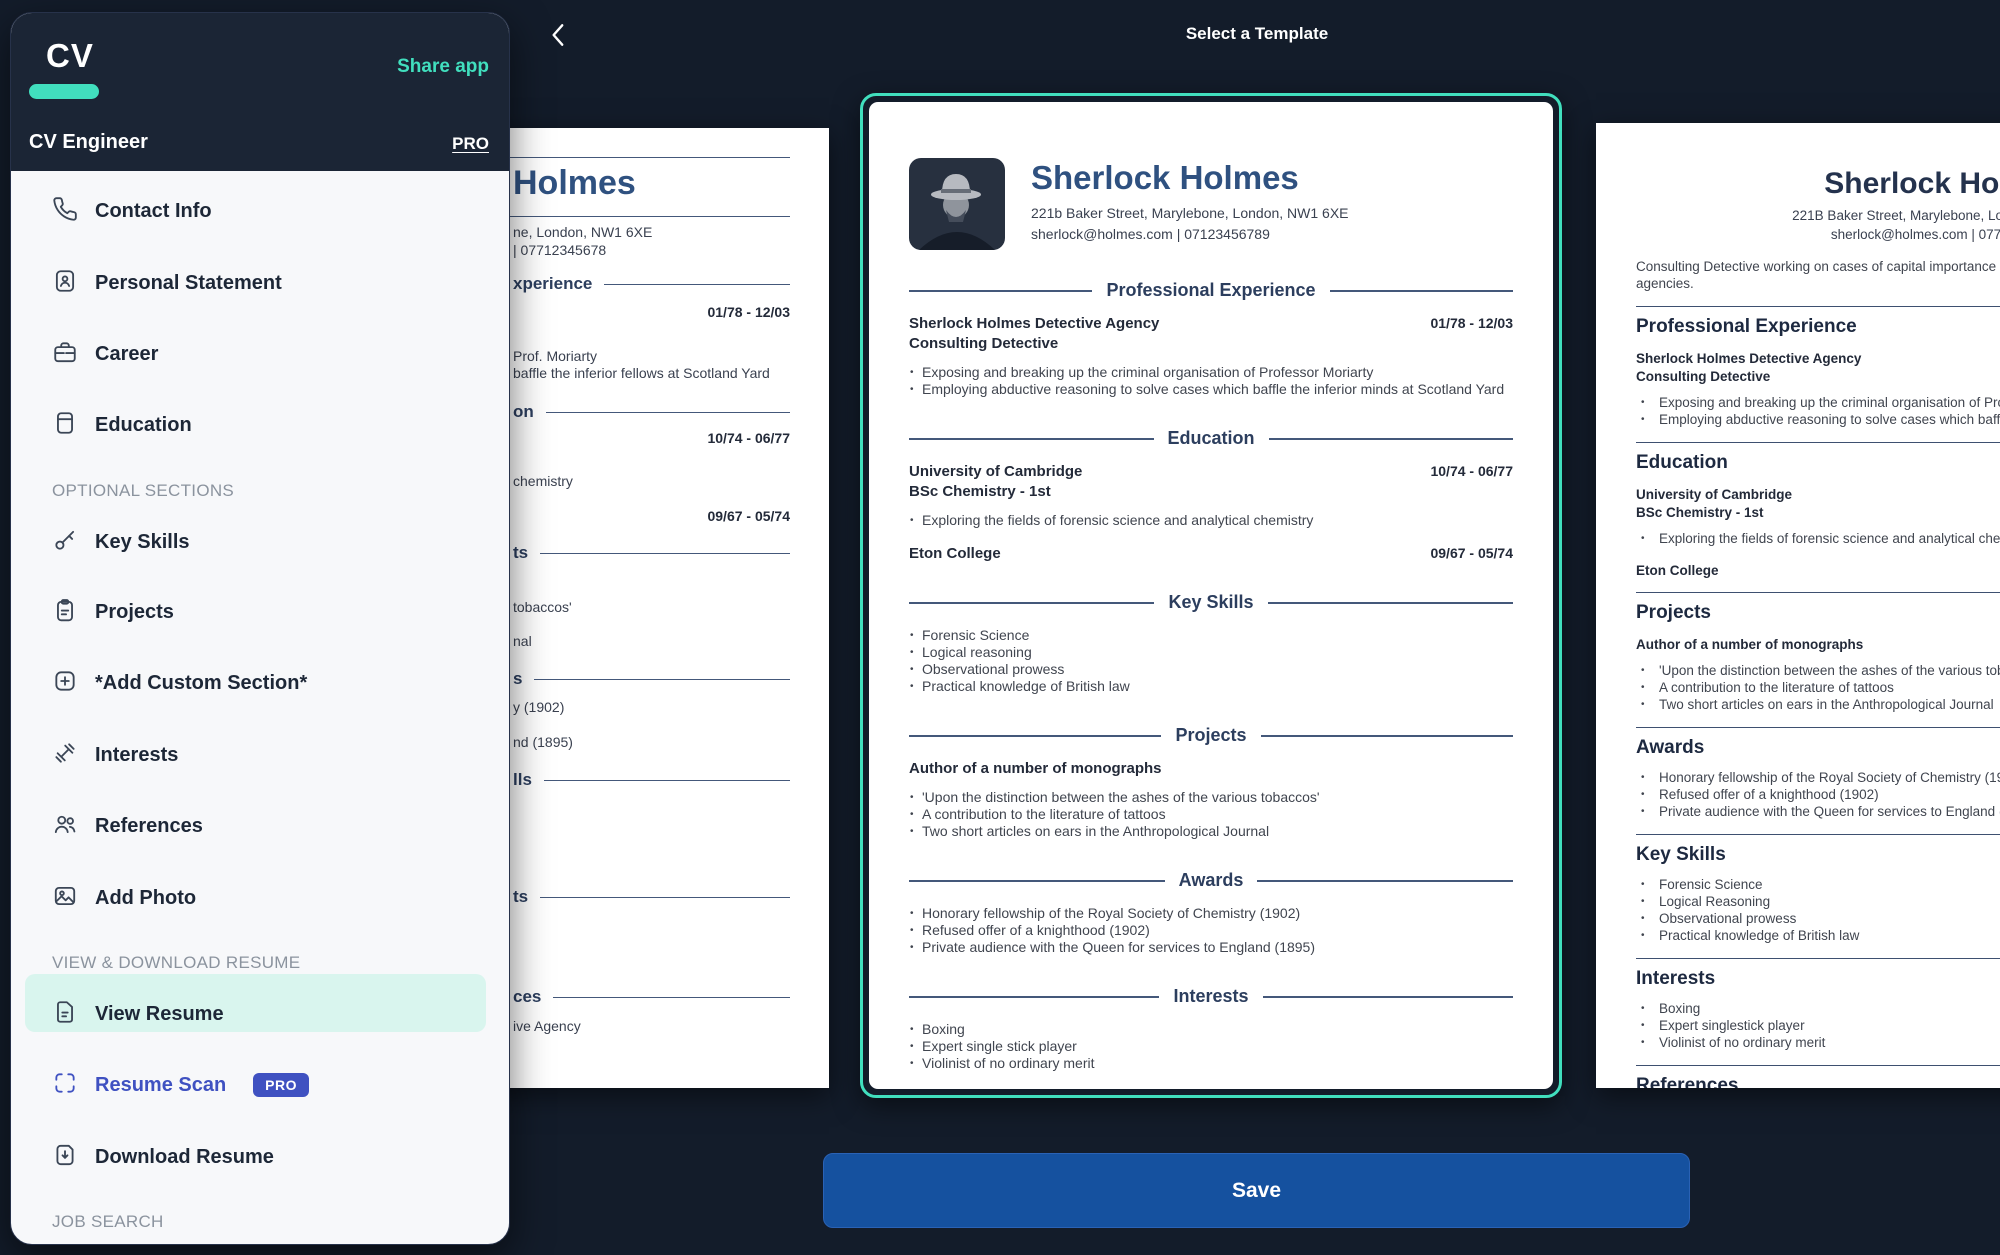  What do you see at coordinates (539, 707) in the screenshot?
I see `bullet-fragment: y (1902)` at bounding box center [539, 707].